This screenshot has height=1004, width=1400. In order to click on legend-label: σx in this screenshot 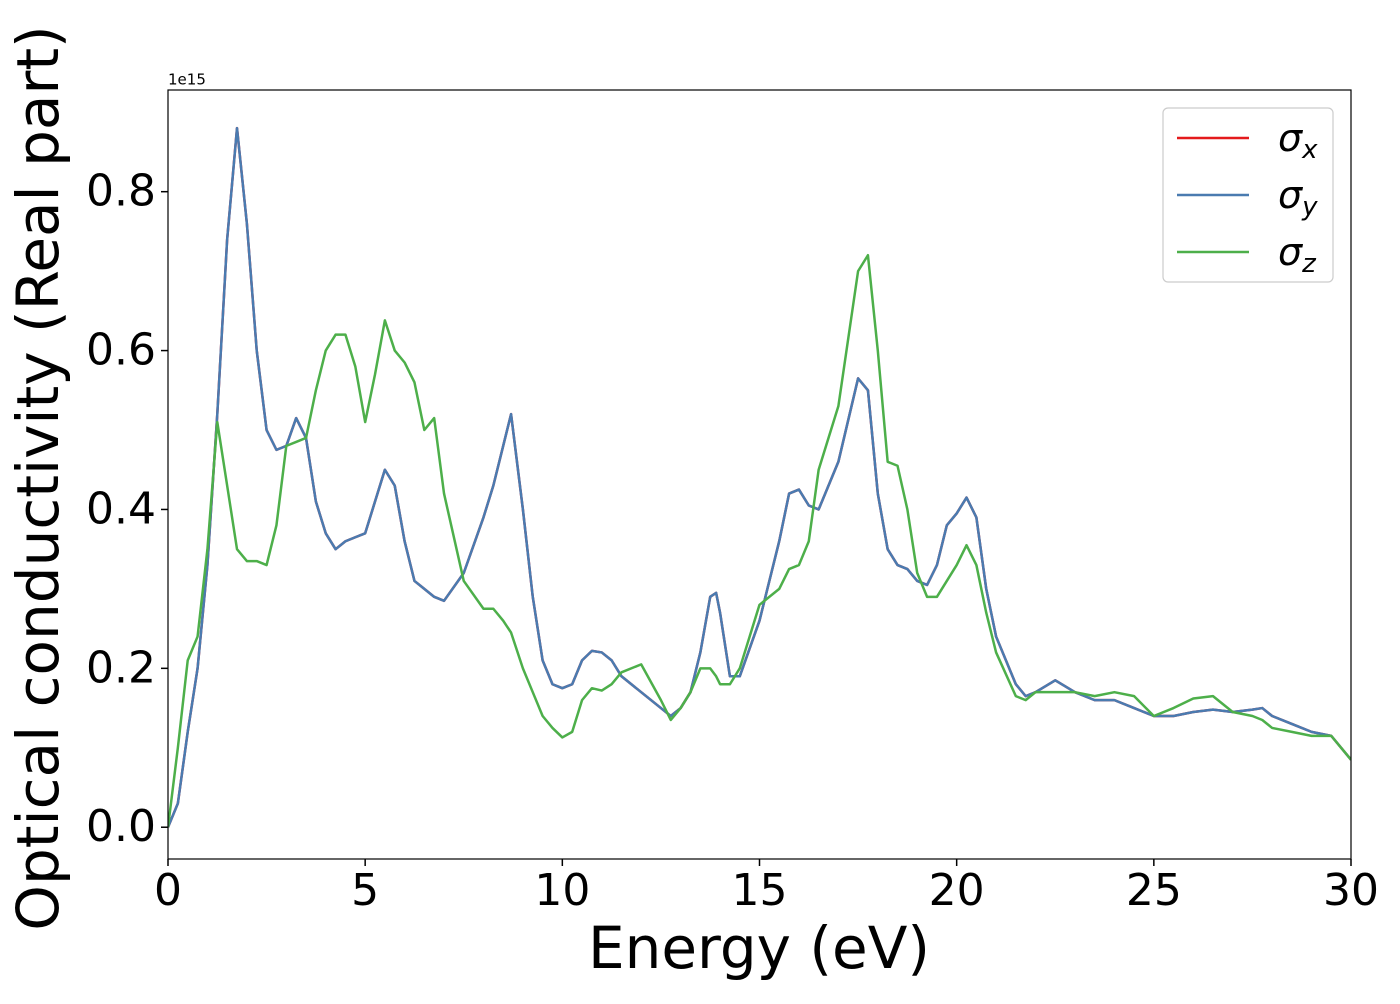, I will do `click(1298, 140)`.